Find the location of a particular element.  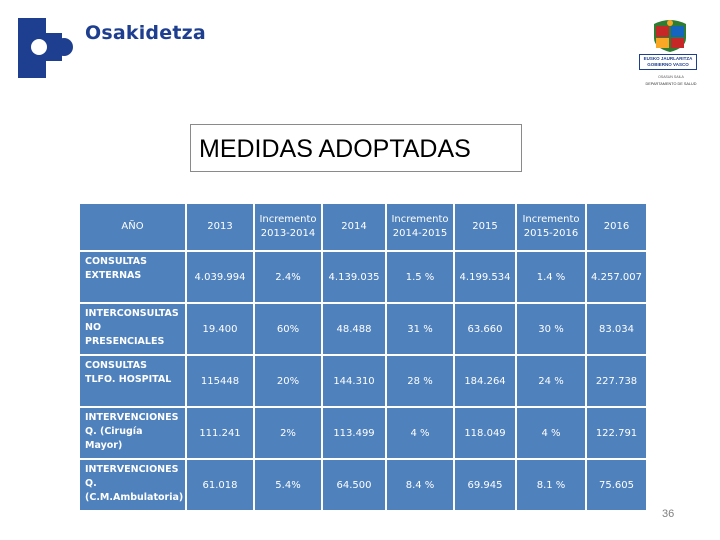

osakidetza-logo: Osakidetza is located at coordinates (112, 48).